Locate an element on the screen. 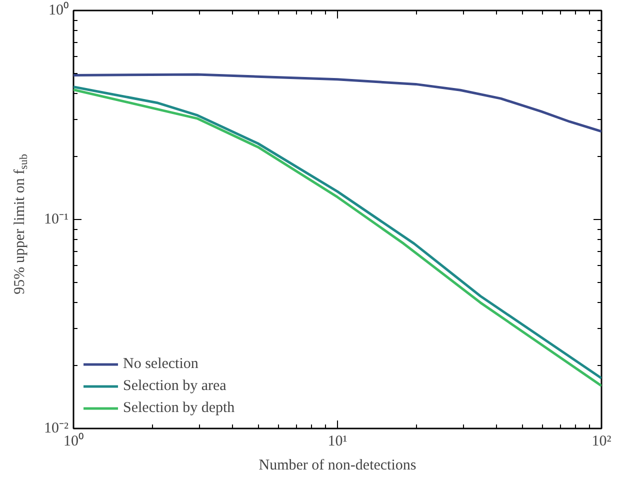  legend-label: No selection is located at coordinates (160, 364).